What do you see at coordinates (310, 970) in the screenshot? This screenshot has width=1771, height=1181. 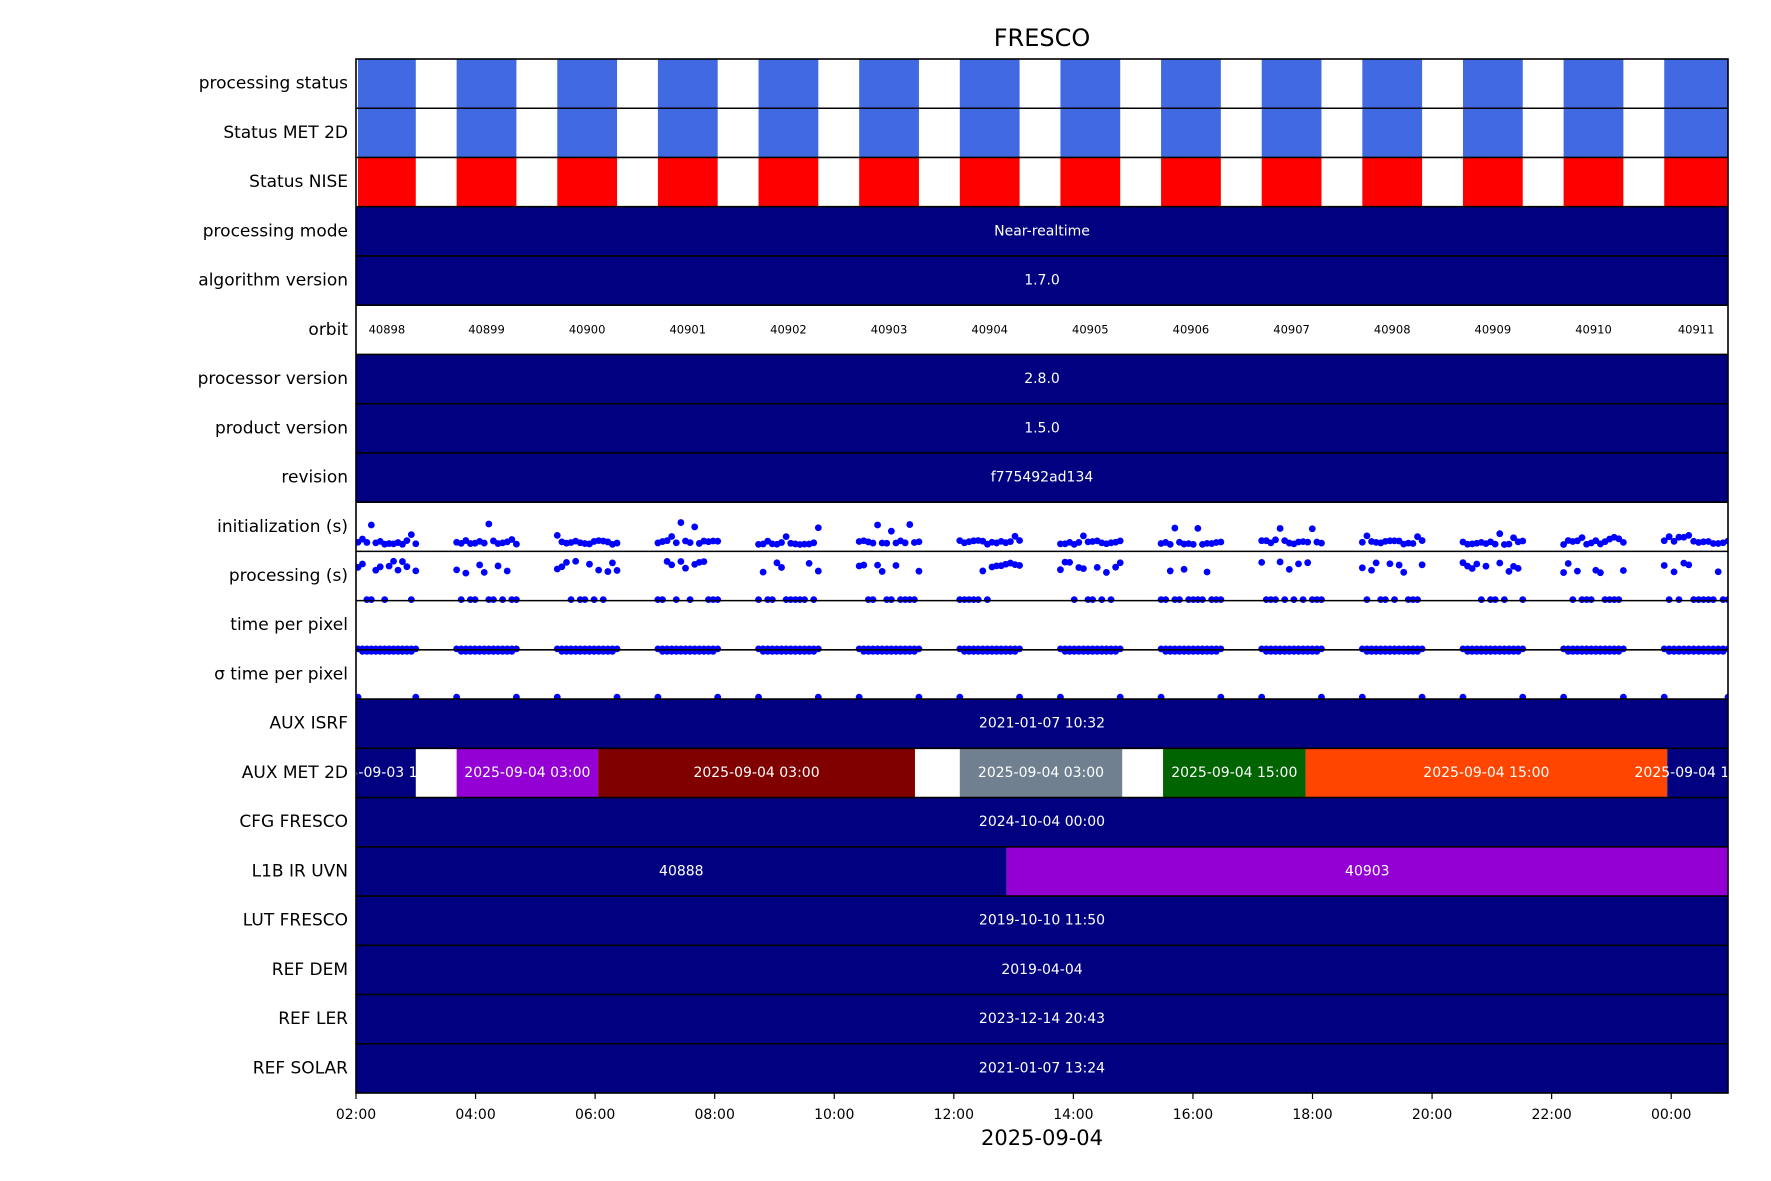 I see `row-label-ref-dem: REF DEM` at bounding box center [310, 970].